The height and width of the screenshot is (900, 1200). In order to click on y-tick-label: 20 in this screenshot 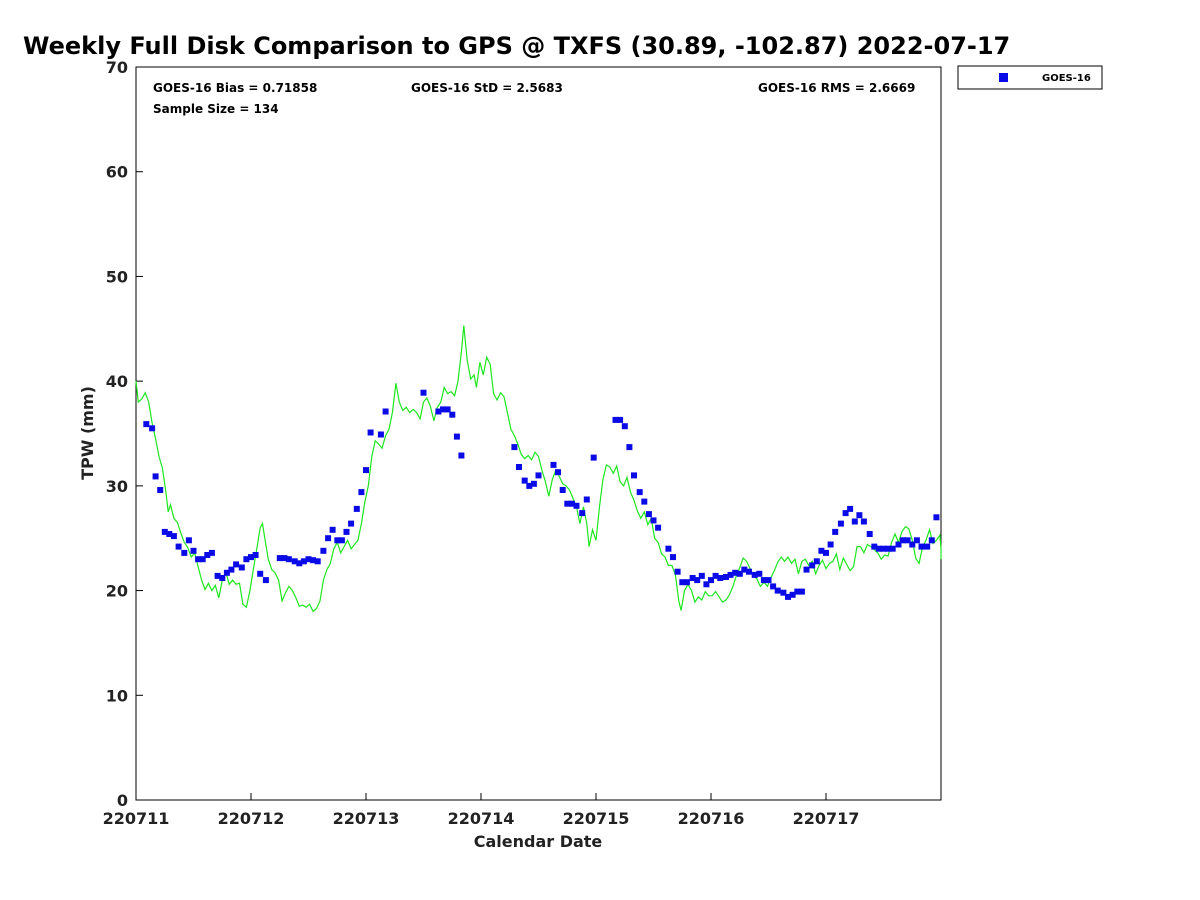, I will do `click(117, 591)`.